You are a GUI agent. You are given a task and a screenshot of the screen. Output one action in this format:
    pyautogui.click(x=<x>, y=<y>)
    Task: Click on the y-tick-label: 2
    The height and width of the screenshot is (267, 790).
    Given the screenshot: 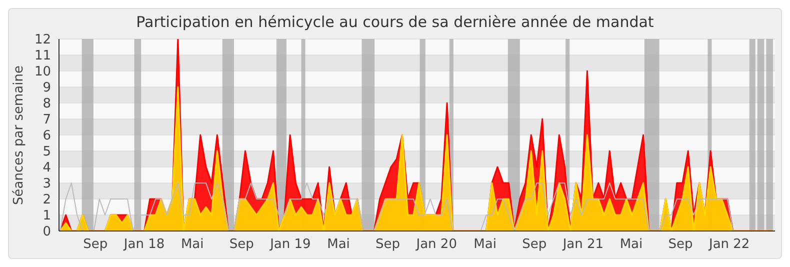 What is the action you would take?
    pyautogui.click(x=46, y=200)
    